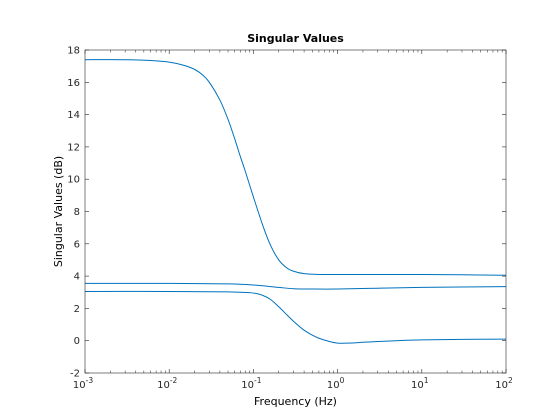 The height and width of the screenshot is (420, 560). What do you see at coordinates (77, 277) in the screenshot?
I see `y-tick-label: 4` at bounding box center [77, 277].